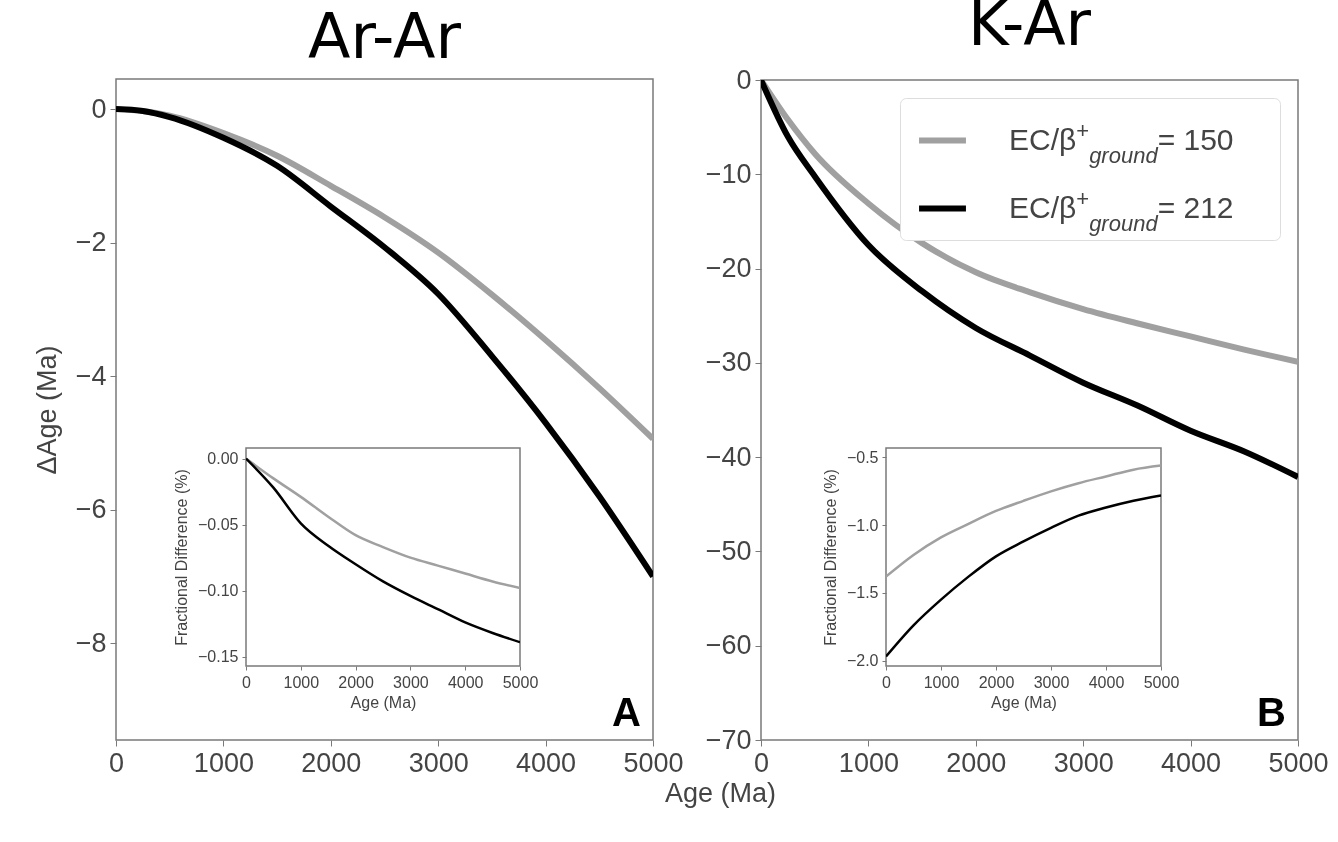  I want to click on y-tick-label: −20, so click(728, 268).